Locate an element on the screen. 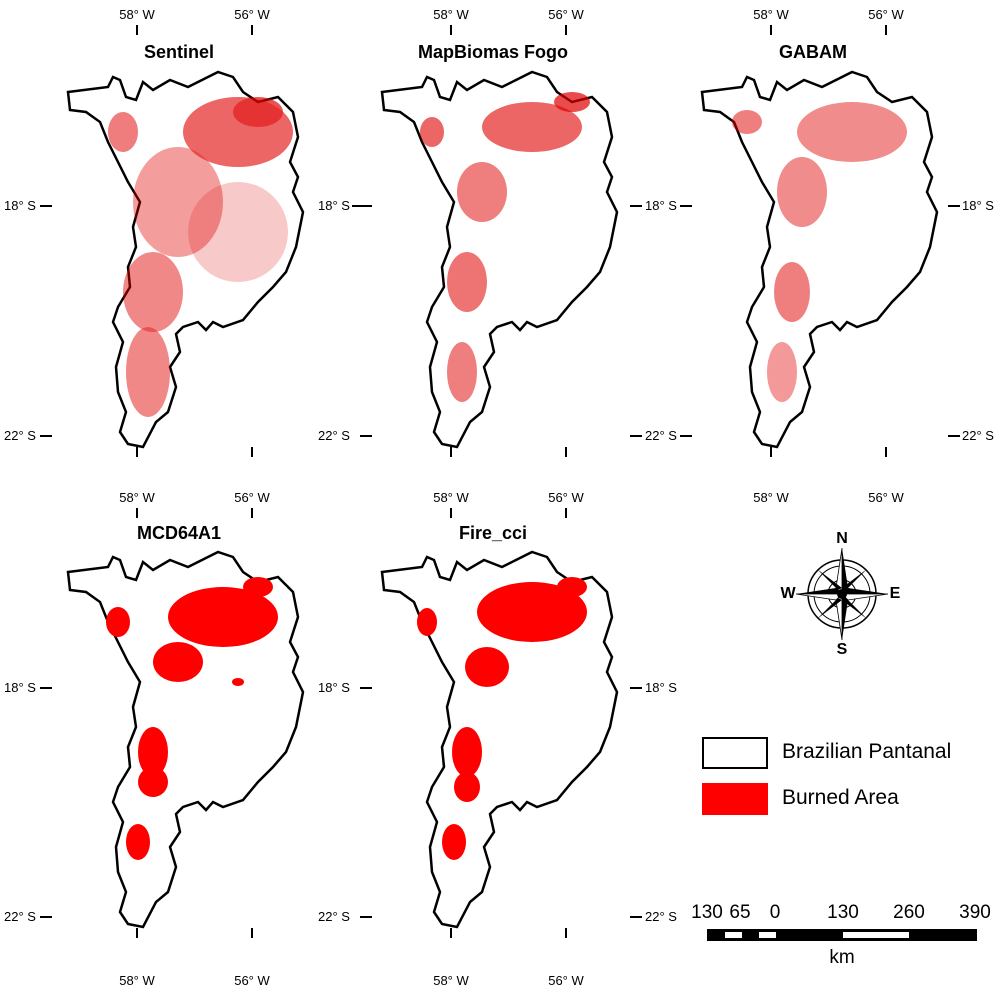 The width and height of the screenshot is (1000, 996). panel-mcd64a1-map is located at coordinates (185, 739).